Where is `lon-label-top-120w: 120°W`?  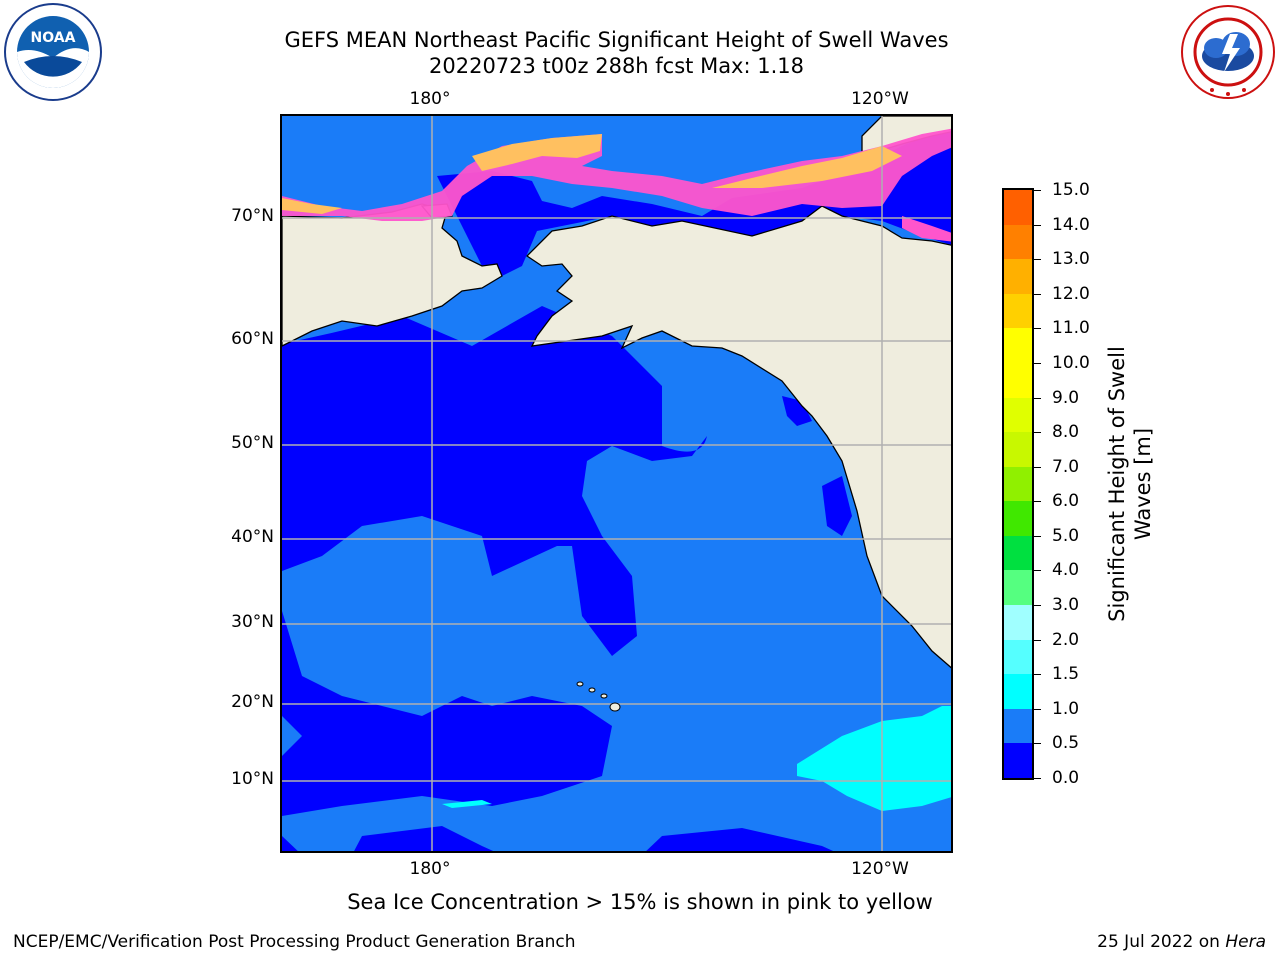 lon-label-top-120w: 120°W is located at coordinates (880, 99).